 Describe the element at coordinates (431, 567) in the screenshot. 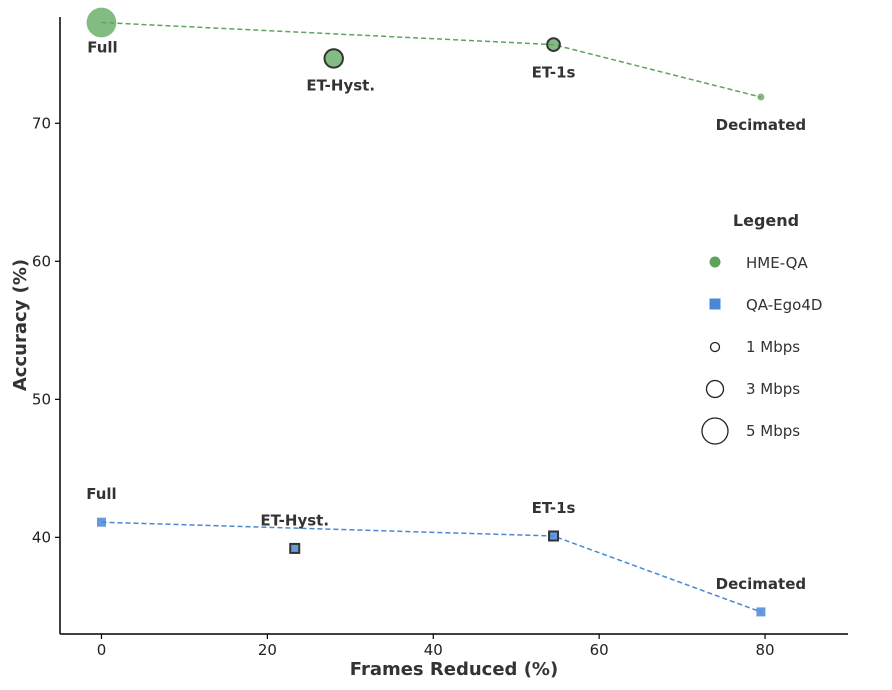

I see `series-line-qa-ego4d` at that location.